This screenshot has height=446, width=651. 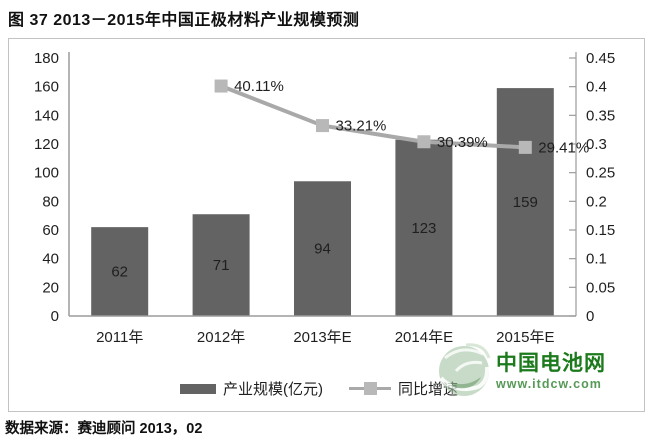 What do you see at coordinates (221, 86) in the screenshot?
I see `line-marker-2012年` at bounding box center [221, 86].